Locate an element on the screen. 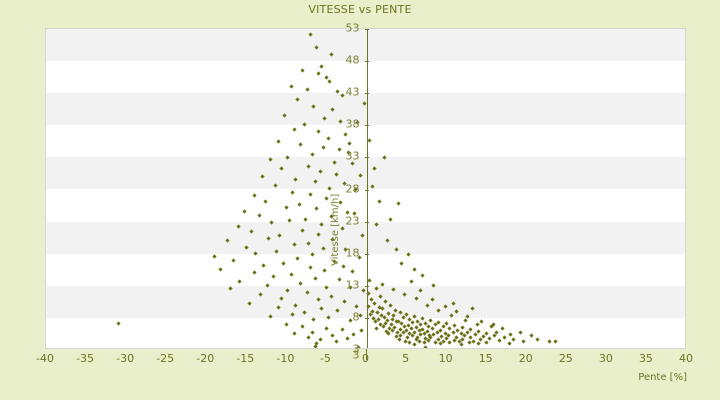 The height and width of the screenshot is (400, 720). y-tick-label: 3 is located at coordinates (356, 355).